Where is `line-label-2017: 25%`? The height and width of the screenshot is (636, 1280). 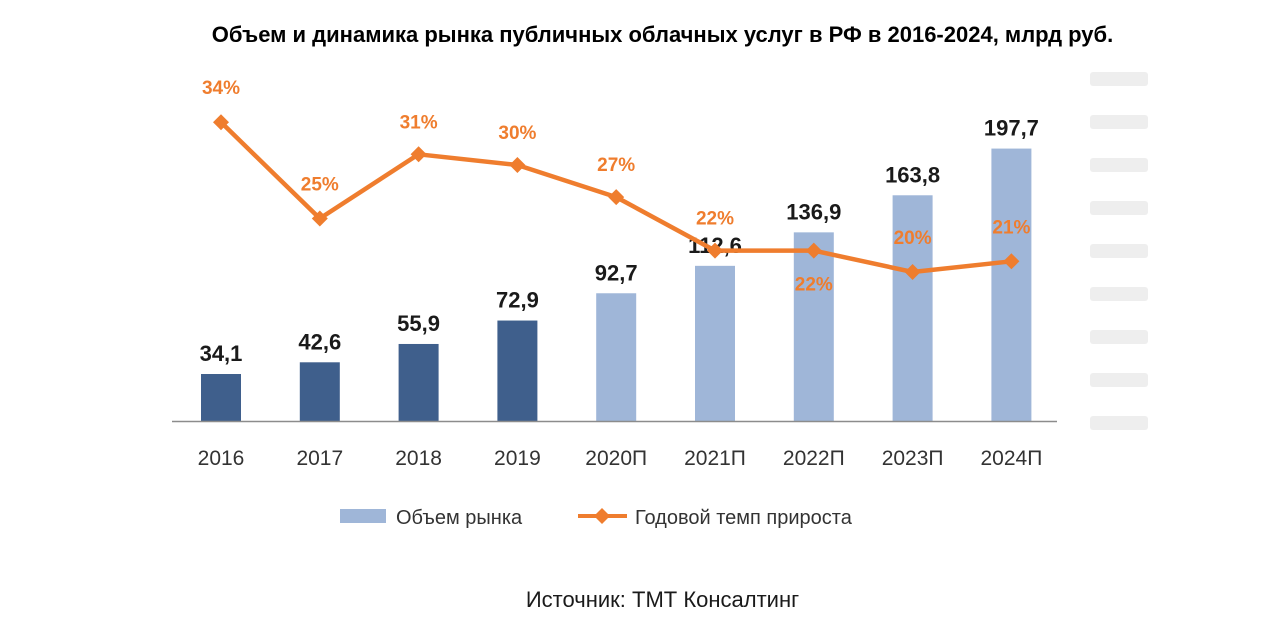 line-label-2017: 25% is located at coordinates (320, 185).